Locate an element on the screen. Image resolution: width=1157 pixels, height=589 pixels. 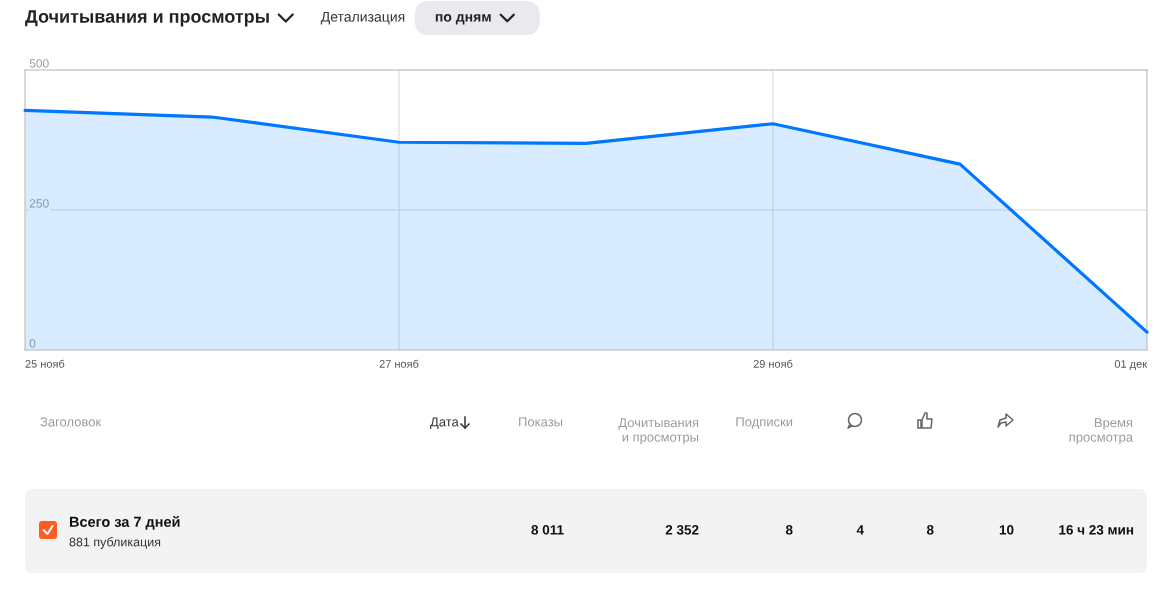
text: 10 is located at coordinates (1006, 530).